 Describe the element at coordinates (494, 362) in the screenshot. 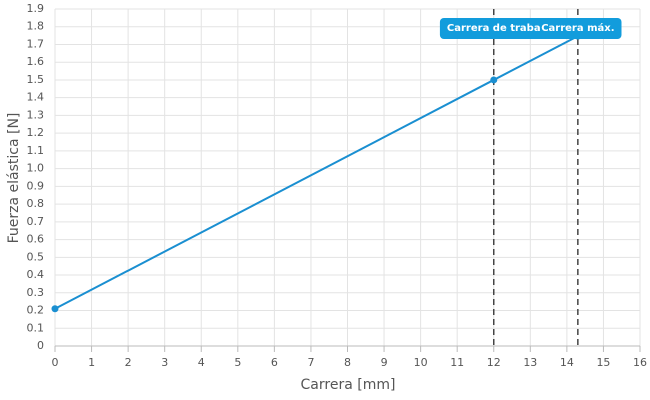

I see `x-tick-label: 12` at that location.